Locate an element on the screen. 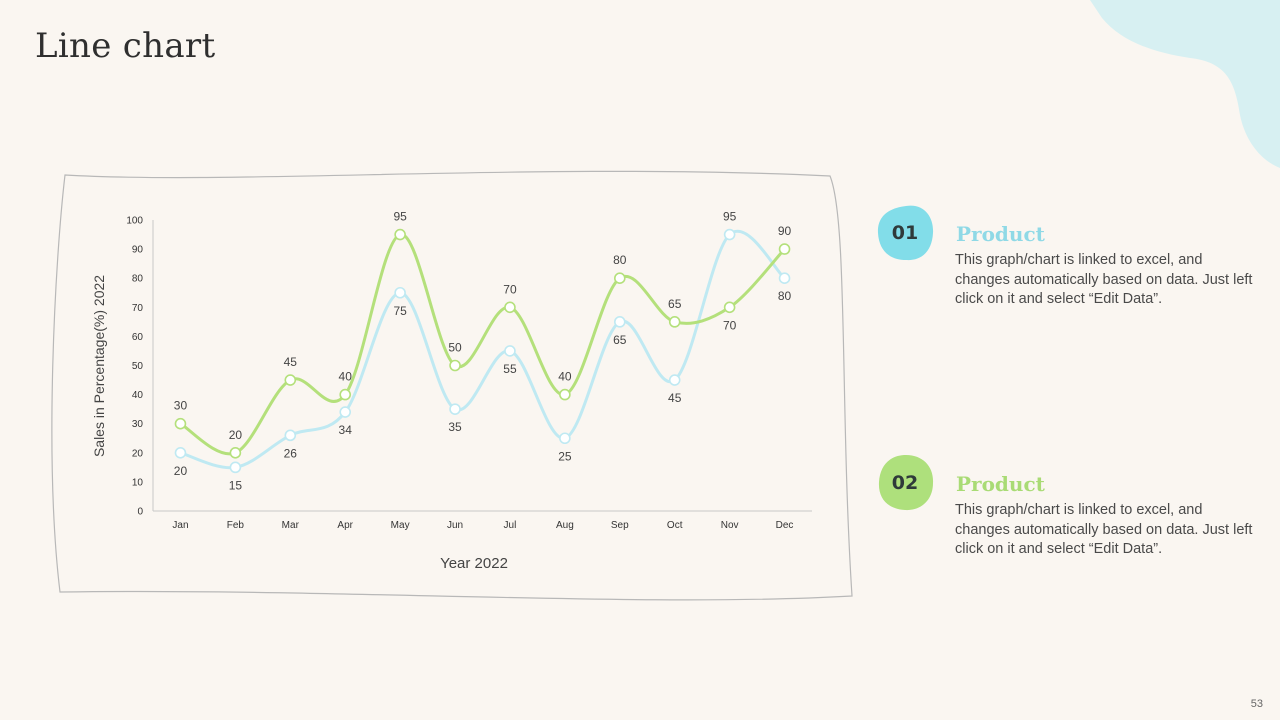 The height and width of the screenshot is (720, 1280). decorative-corner-blob is located at coordinates (1185, 84).